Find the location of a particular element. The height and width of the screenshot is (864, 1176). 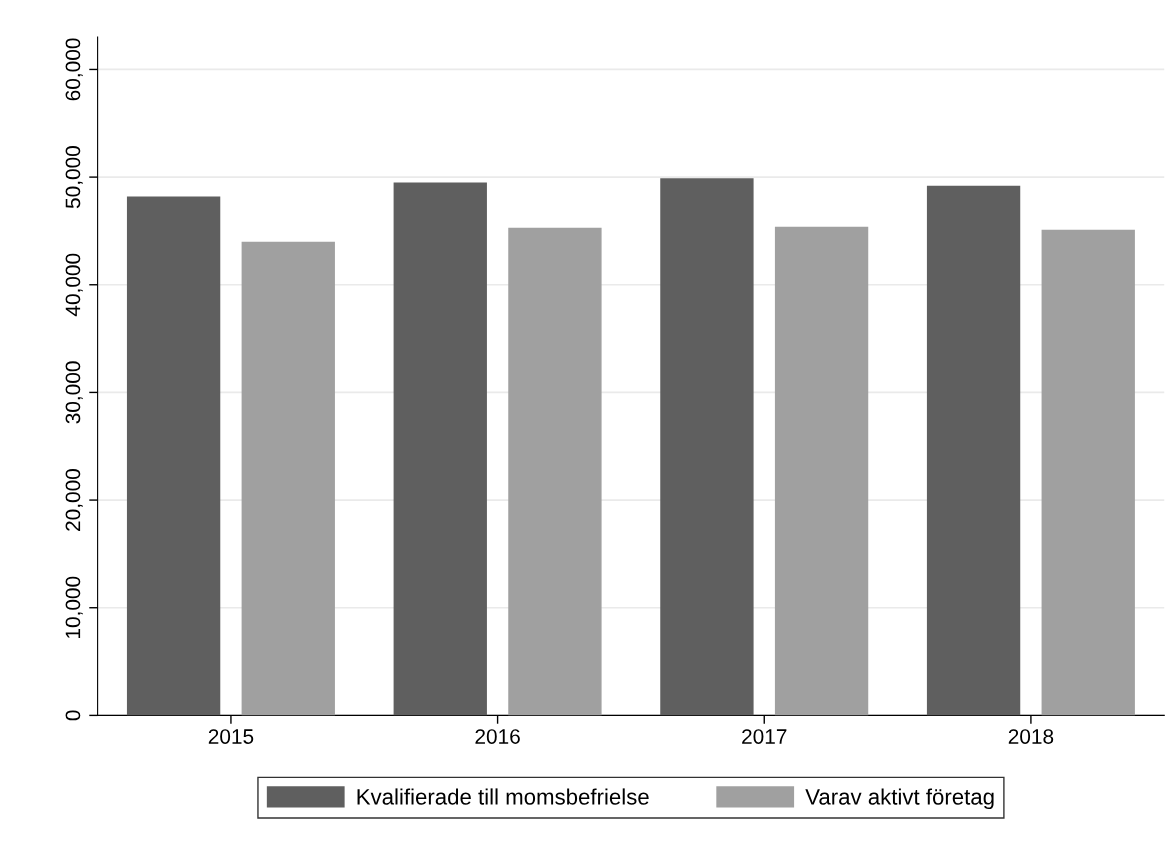

x-tick-label: 2016 is located at coordinates (497, 736).